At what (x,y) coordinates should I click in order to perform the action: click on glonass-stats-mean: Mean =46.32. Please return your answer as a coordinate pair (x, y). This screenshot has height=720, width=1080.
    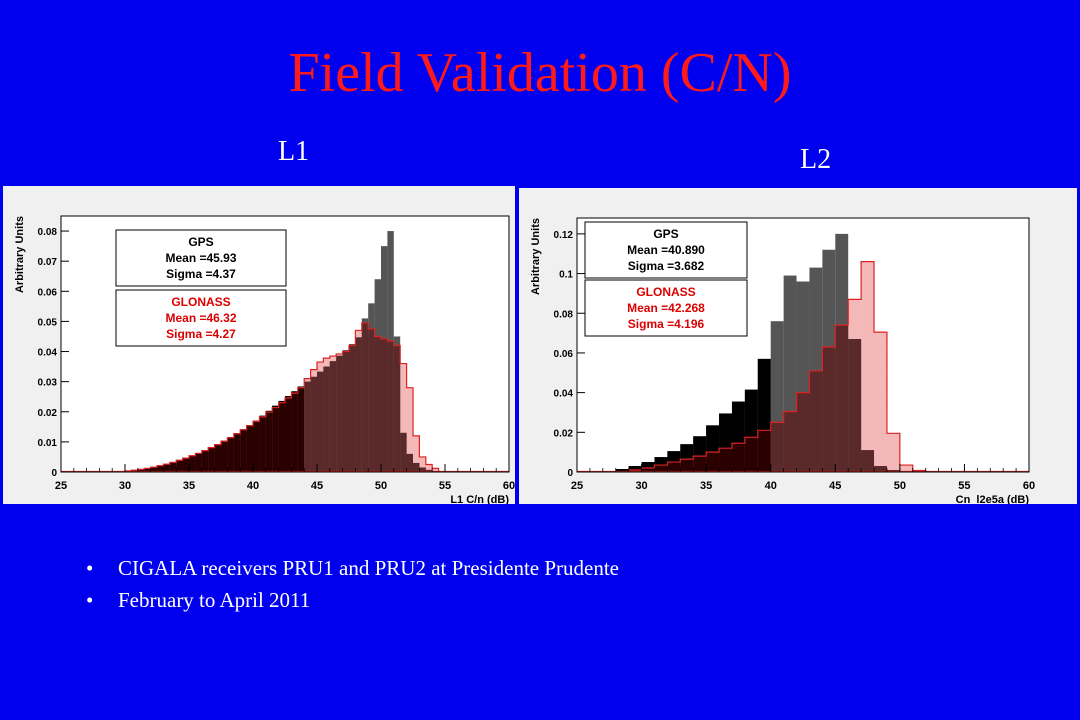
    Looking at the image, I should click on (200, 318).